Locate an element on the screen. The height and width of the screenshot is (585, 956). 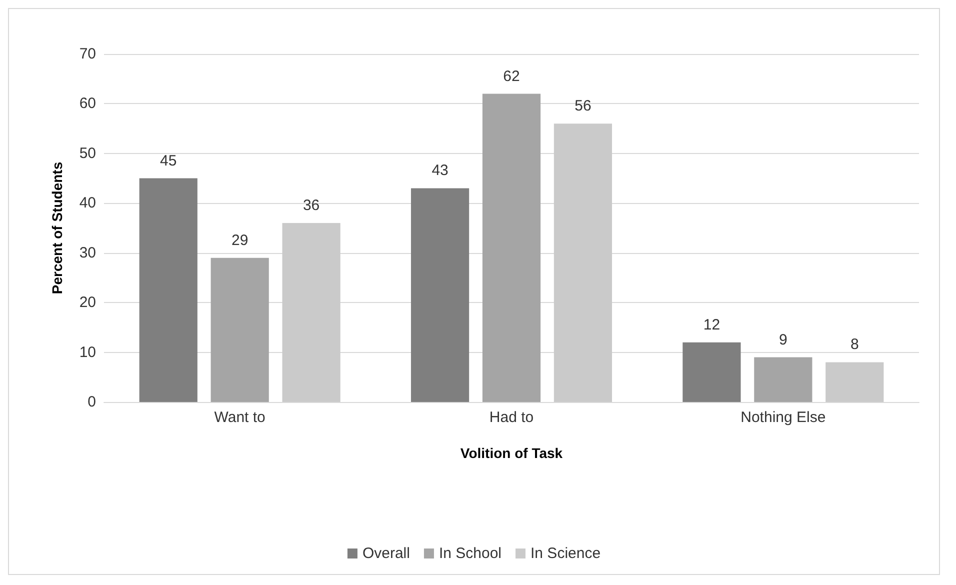
x-tick-label: Had to is located at coordinates (511, 417).